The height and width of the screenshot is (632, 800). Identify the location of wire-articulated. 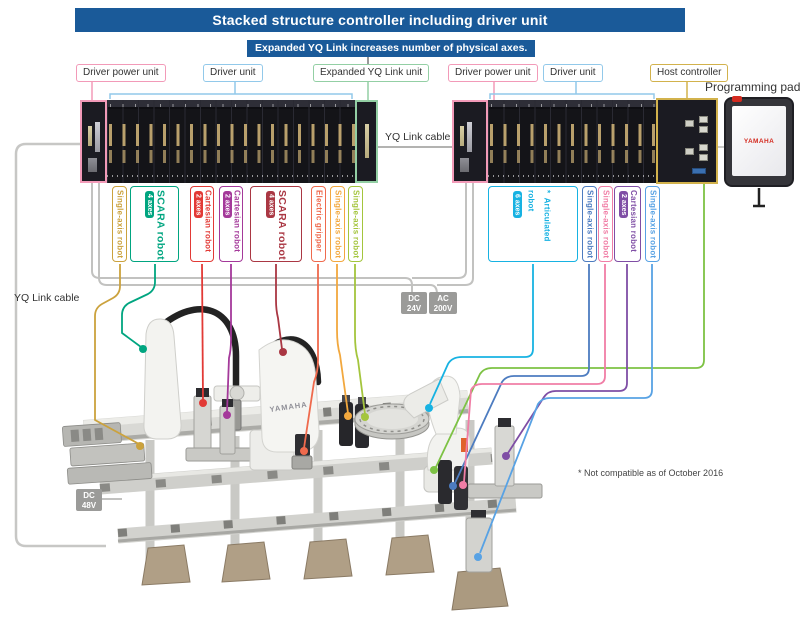
(481, 334).